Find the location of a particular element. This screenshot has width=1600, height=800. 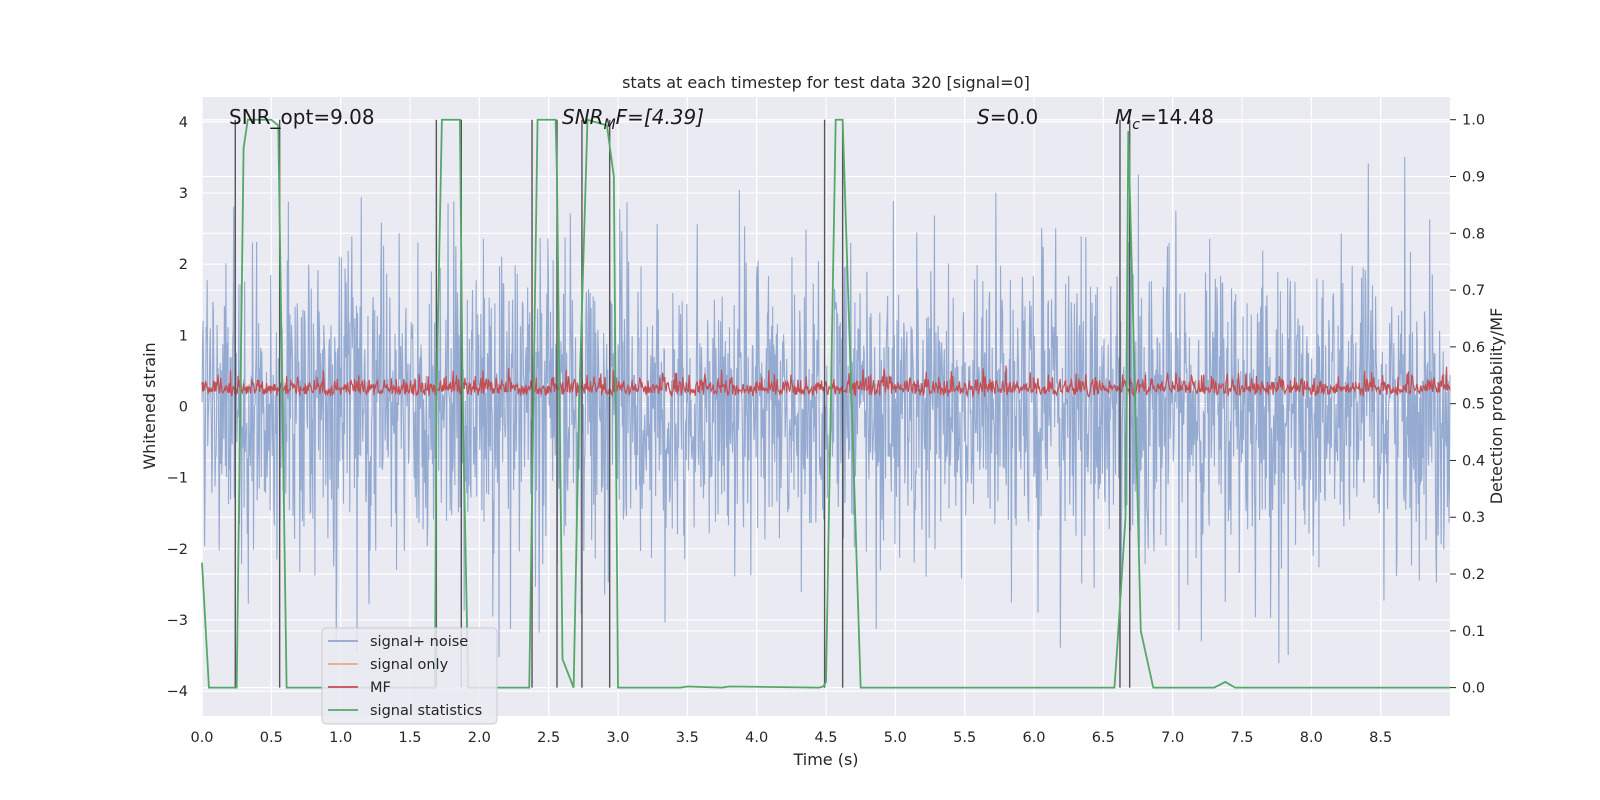

y2-tick-label: 0.0 is located at coordinates (1473, 689).